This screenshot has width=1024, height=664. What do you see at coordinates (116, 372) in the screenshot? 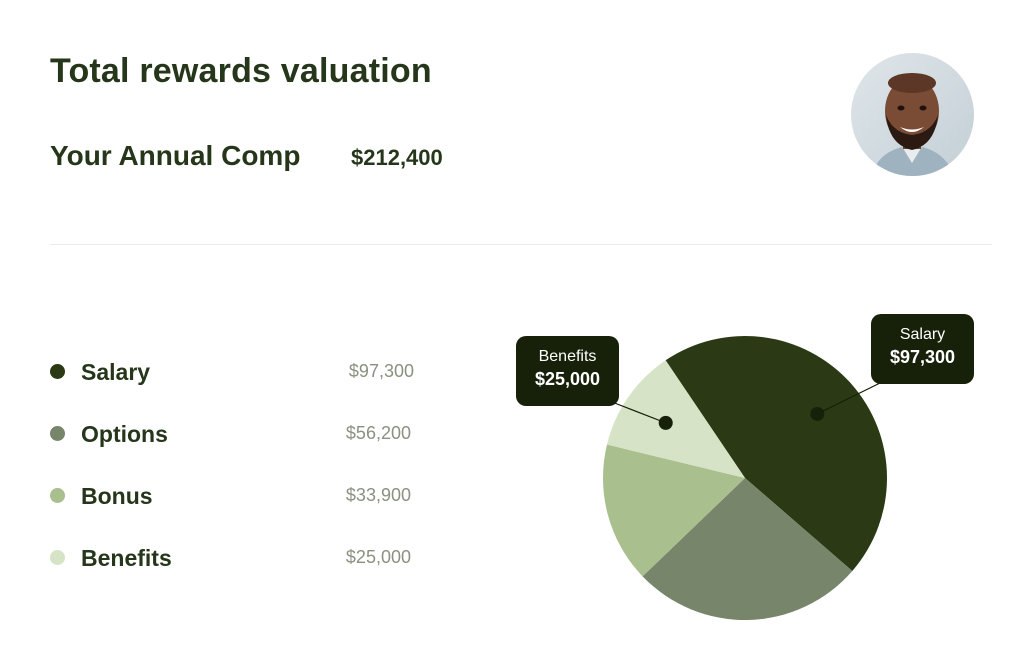
I see `legend-label: Salary` at bounding box center [116, 372].